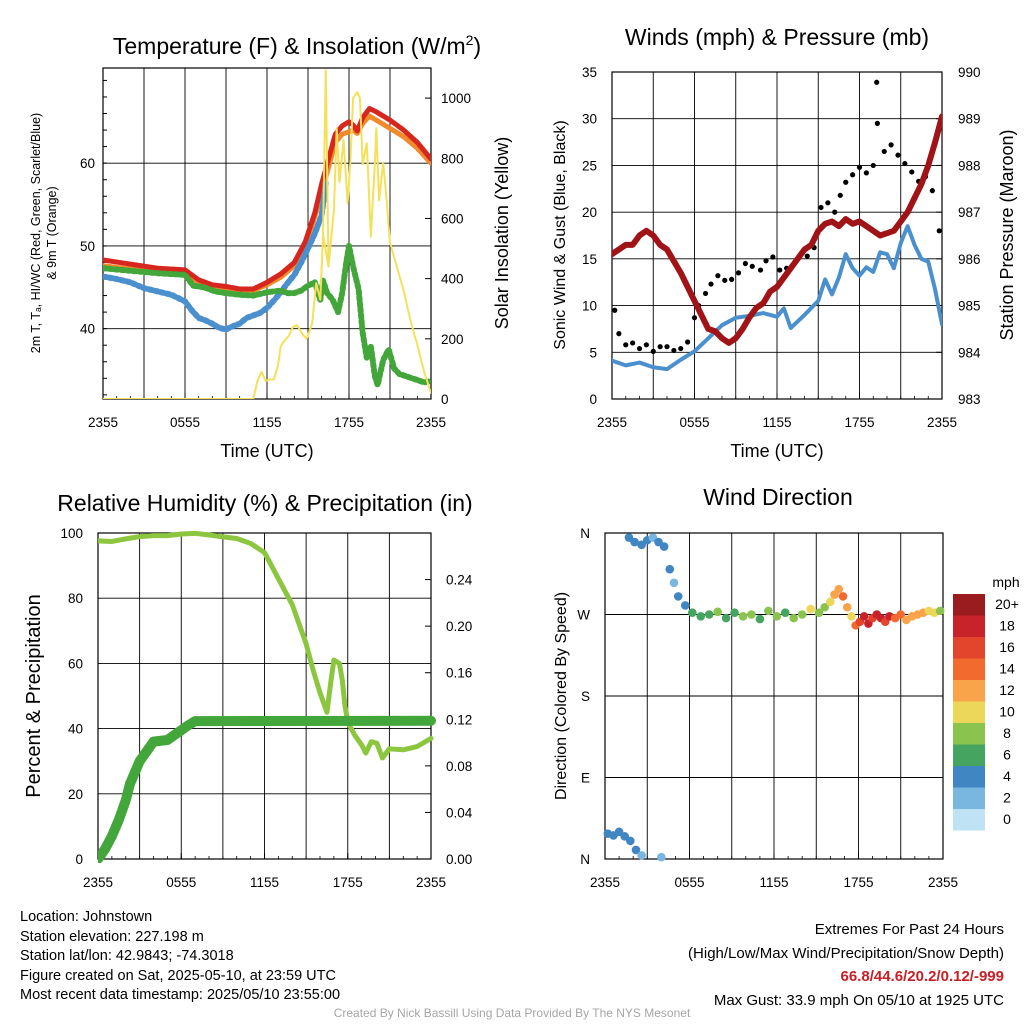  What do you see at coordinates (98, 882) in the screenshot?
I see `rh-xtick-label: 2355` at bounding box center [98, 882].